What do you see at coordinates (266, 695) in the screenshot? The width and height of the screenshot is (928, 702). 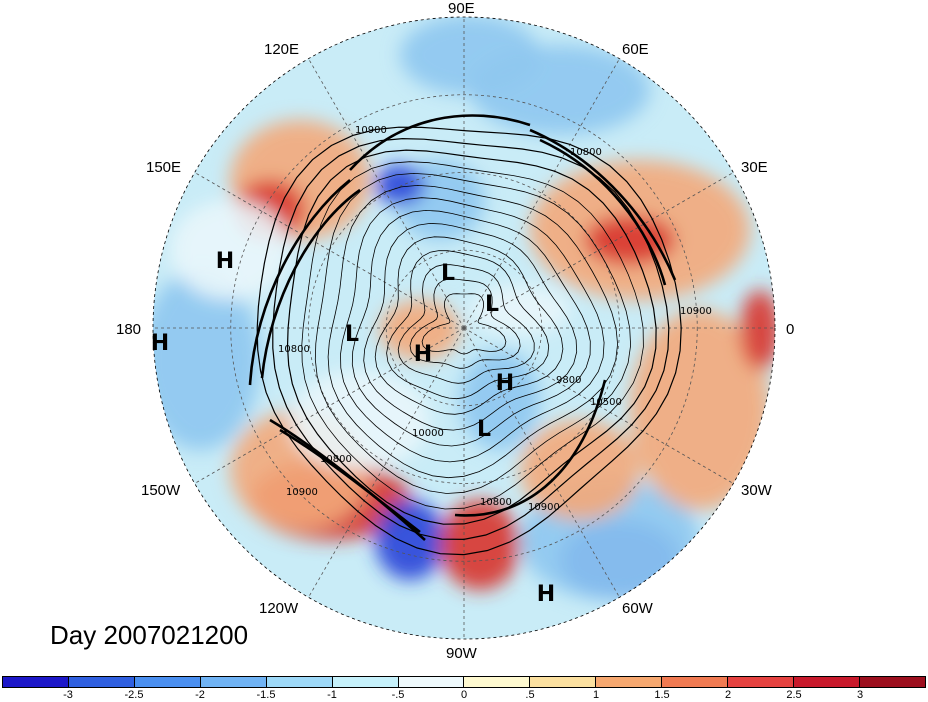 I see `colorbar-tick-label: -1.5` at bounding box center [266, 695].